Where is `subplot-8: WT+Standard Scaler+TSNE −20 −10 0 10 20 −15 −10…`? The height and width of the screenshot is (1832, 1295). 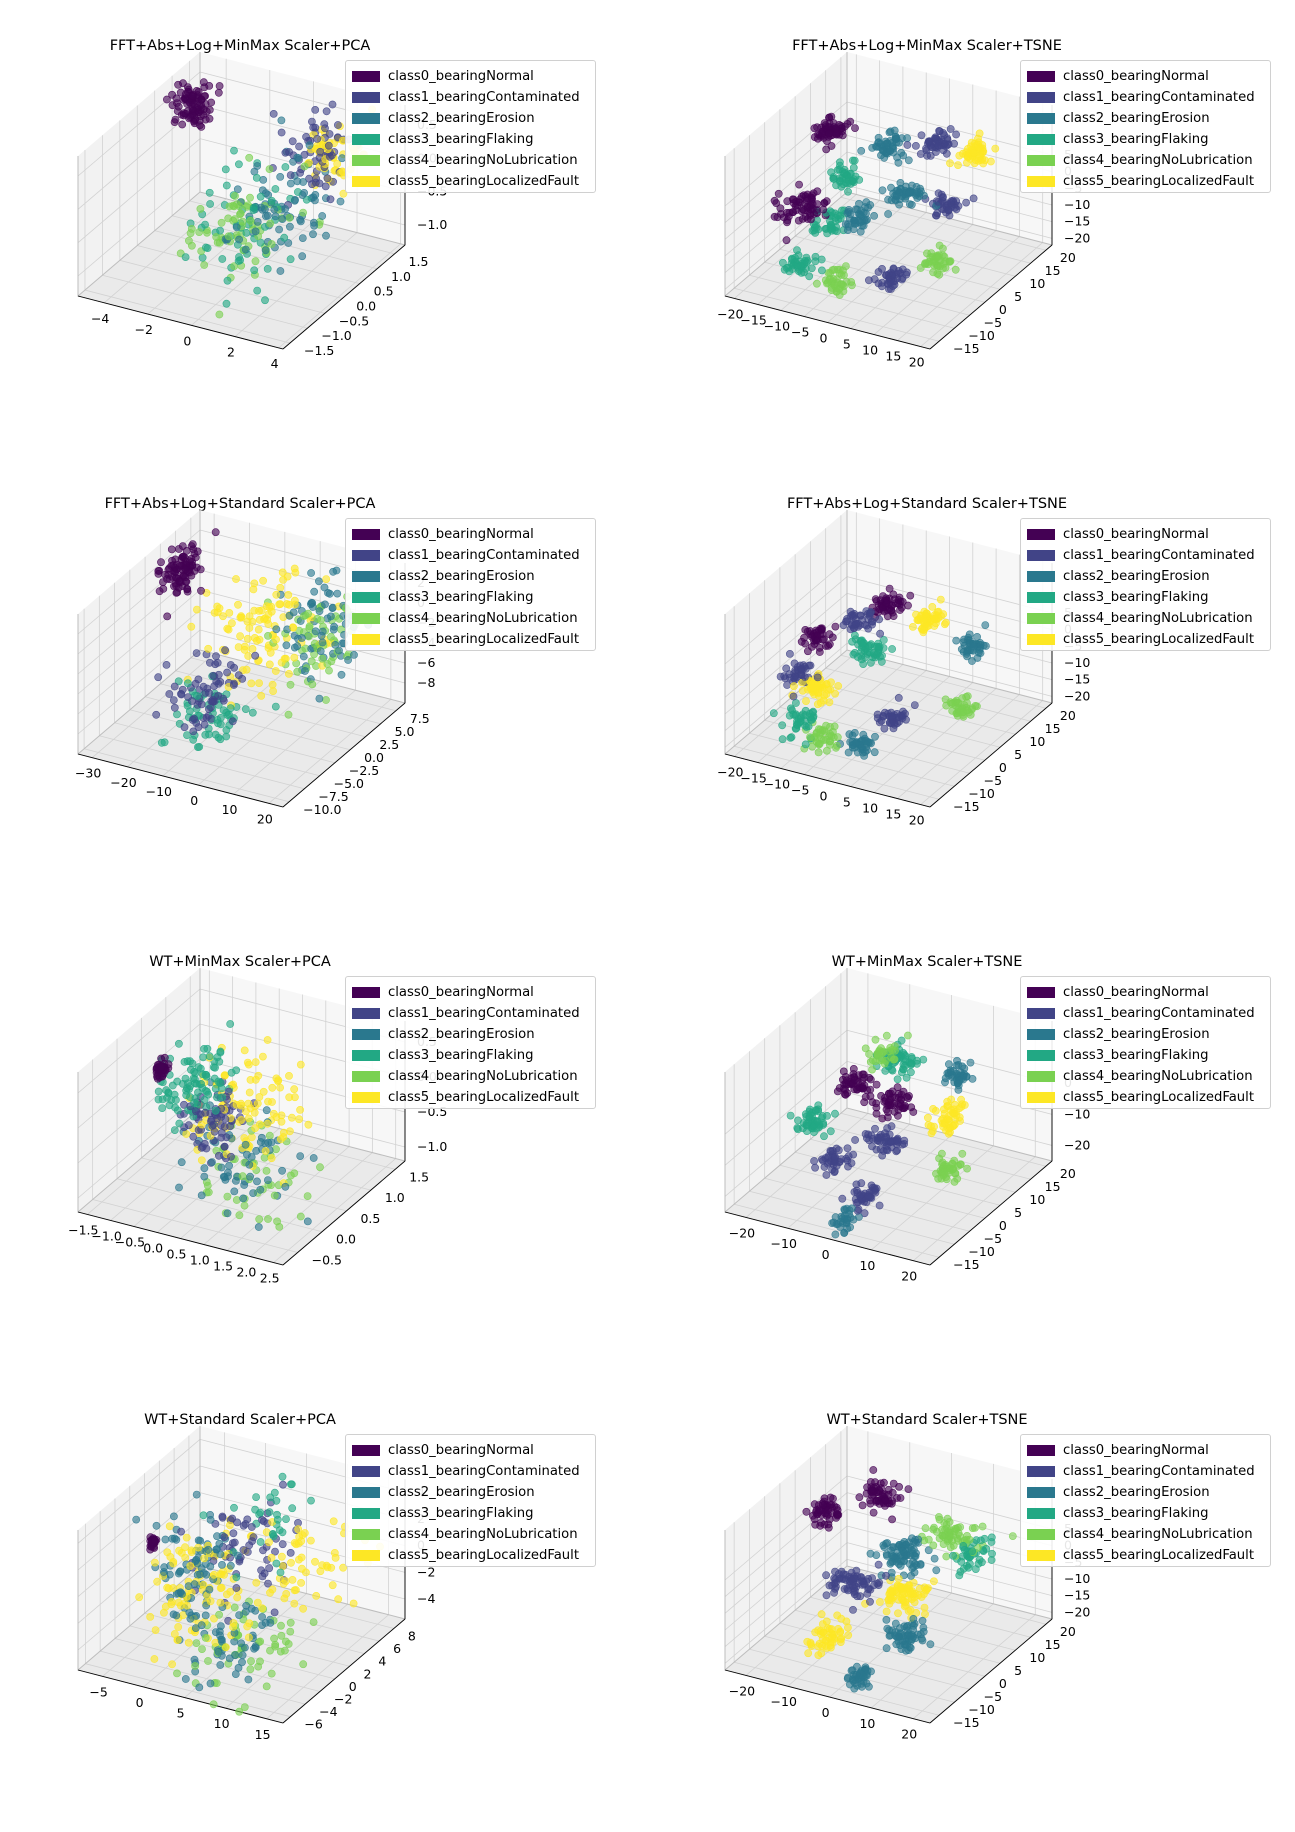
subplot-8: WT+Standard Scaler+TSNE −20 −10 0 10 20 −15 −10… is located at coordinates (970, 1603).